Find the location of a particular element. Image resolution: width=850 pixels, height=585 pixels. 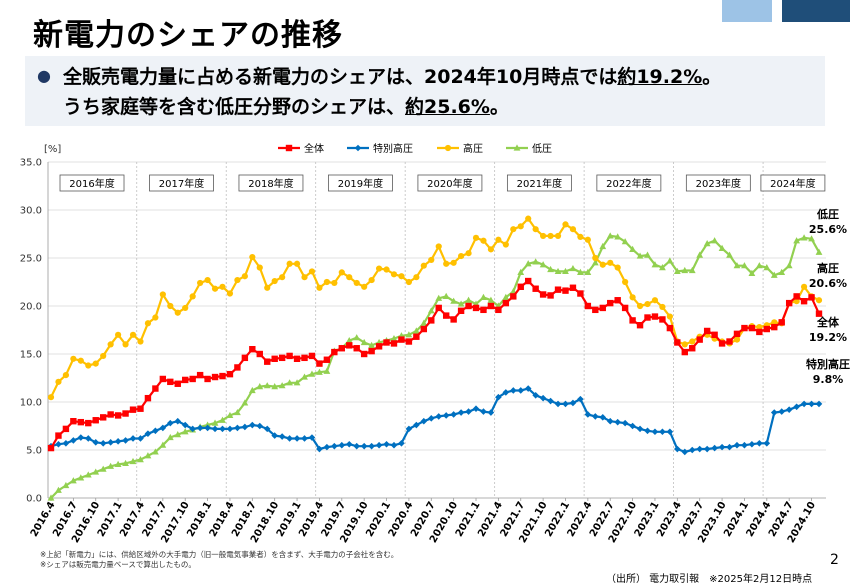

summary-line-2-value: 約25.6% is located at coordinates (447, 107).